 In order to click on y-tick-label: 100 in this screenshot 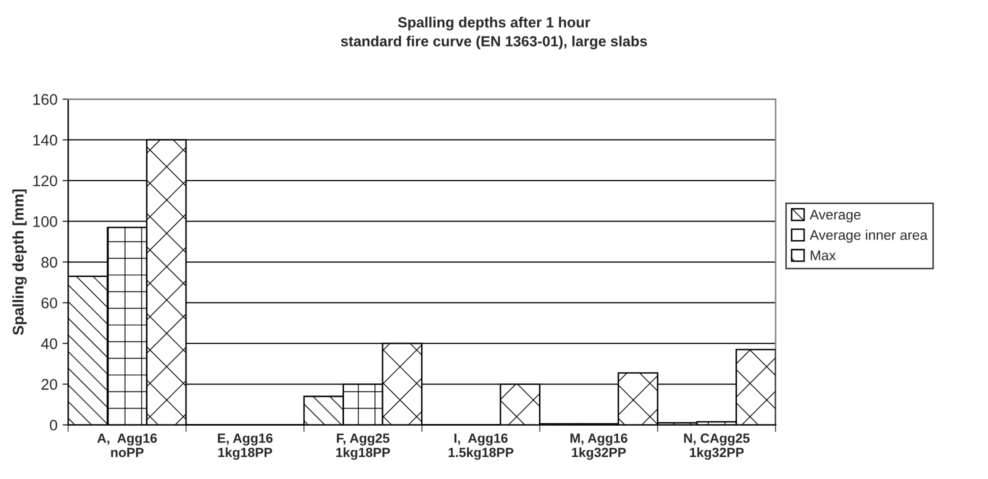, I will do `click(45, 221)`.